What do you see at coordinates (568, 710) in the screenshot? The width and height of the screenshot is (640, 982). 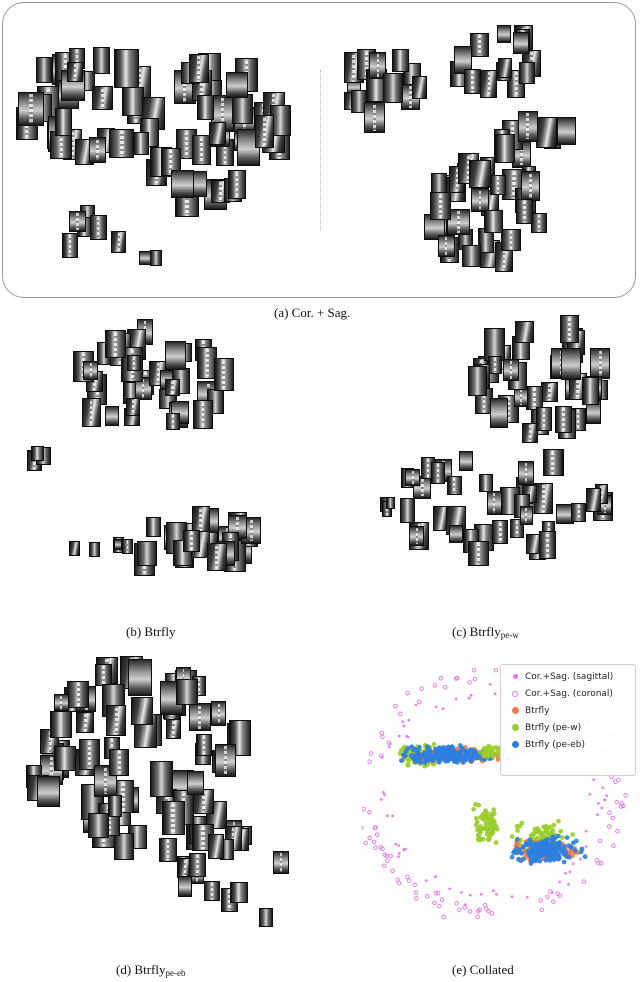 I see `legend-item: Btrfly` at bounding box center [568, 710].